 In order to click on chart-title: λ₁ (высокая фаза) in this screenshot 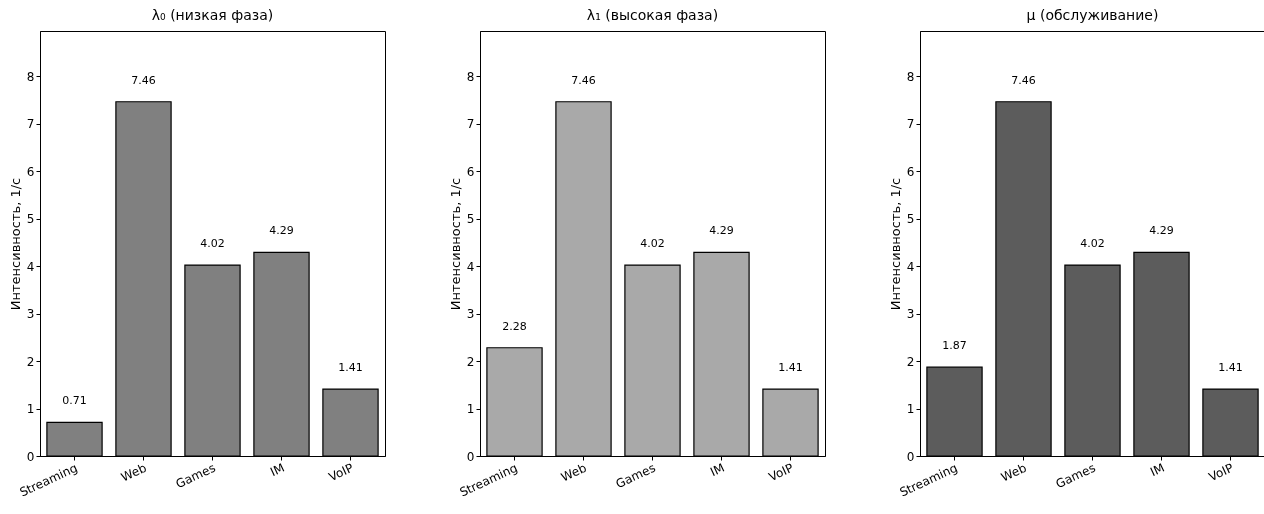, I will do `click(652, 15)`.